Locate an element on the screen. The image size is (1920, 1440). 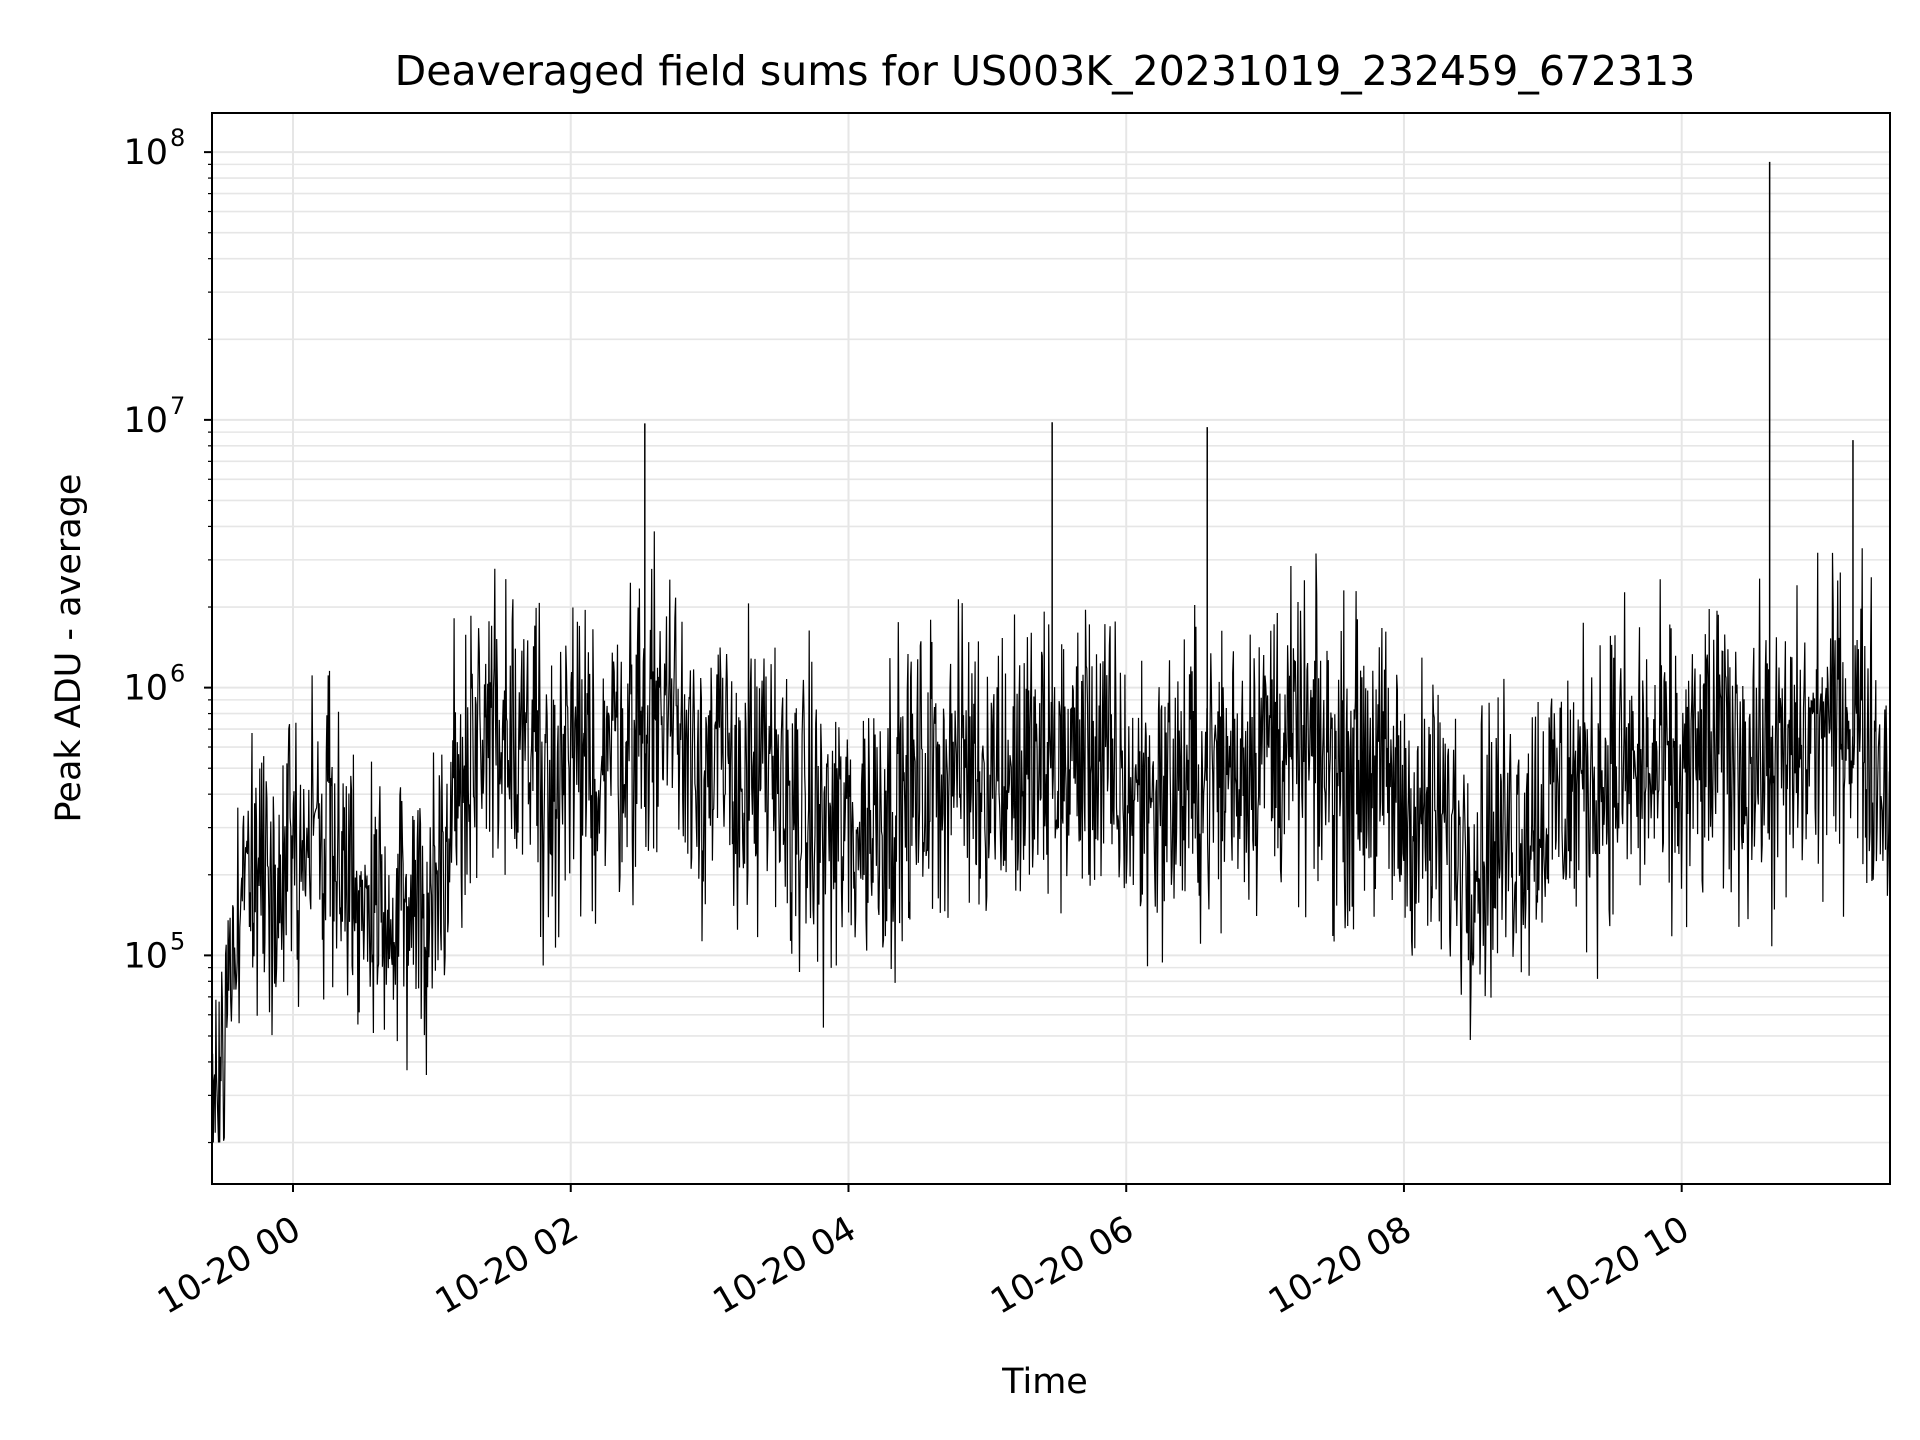
y-tick-exponent: 6 is located at coordinates (177, 674).